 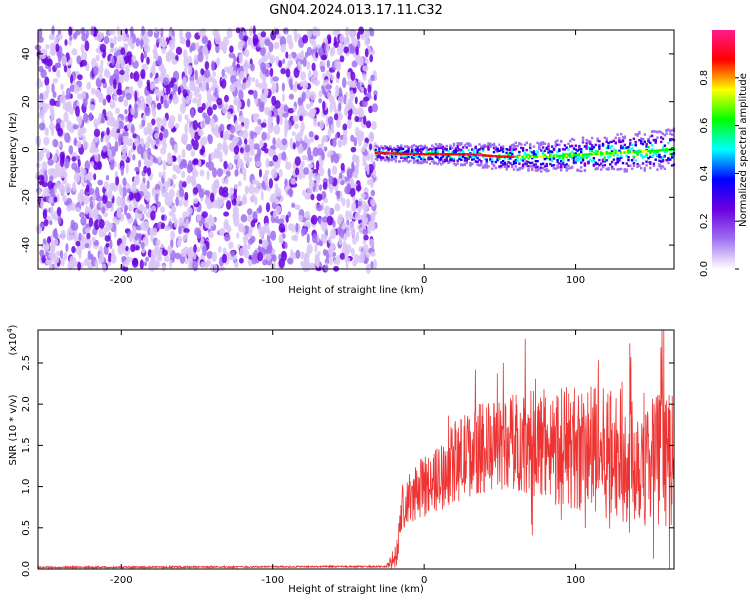 What do you see at coordinates (13, 150) in the screenshot?
I see `spectrogram-ylabel: Frequency (Hz)` at bounding box center [13, 150].